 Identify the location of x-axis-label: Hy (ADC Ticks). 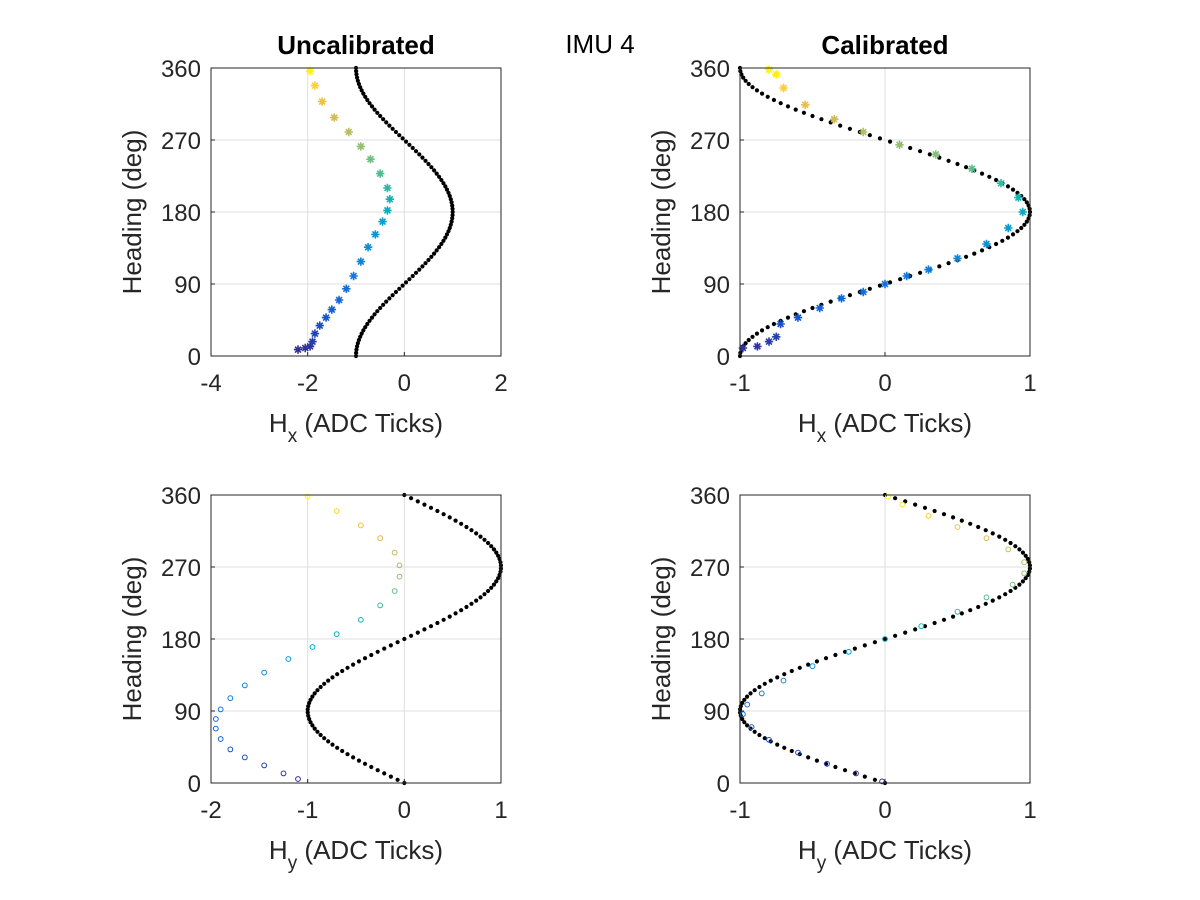
(885, 854).